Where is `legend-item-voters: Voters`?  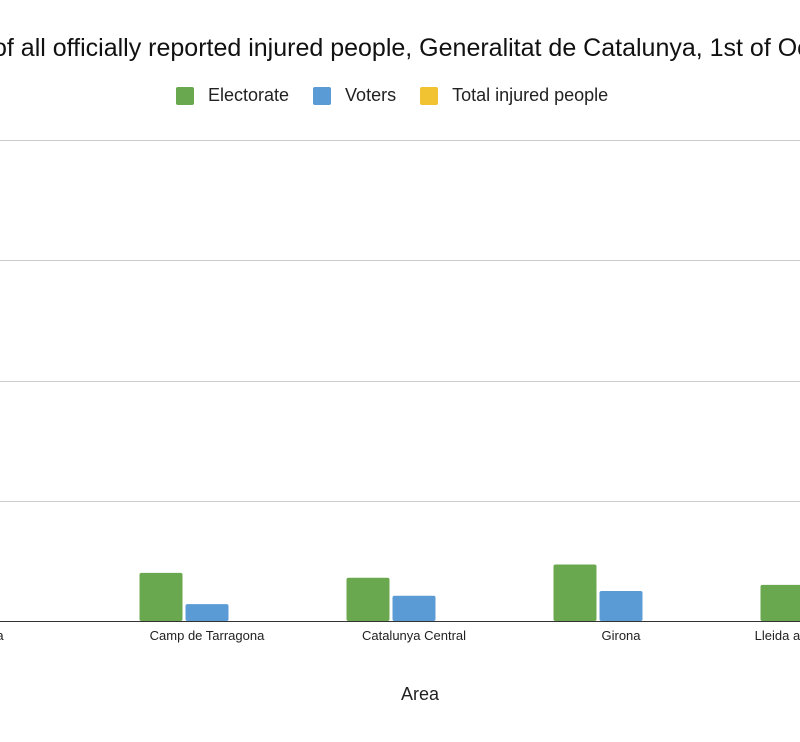 legend-item-voters: Voters is located at coordinates (354, 95).